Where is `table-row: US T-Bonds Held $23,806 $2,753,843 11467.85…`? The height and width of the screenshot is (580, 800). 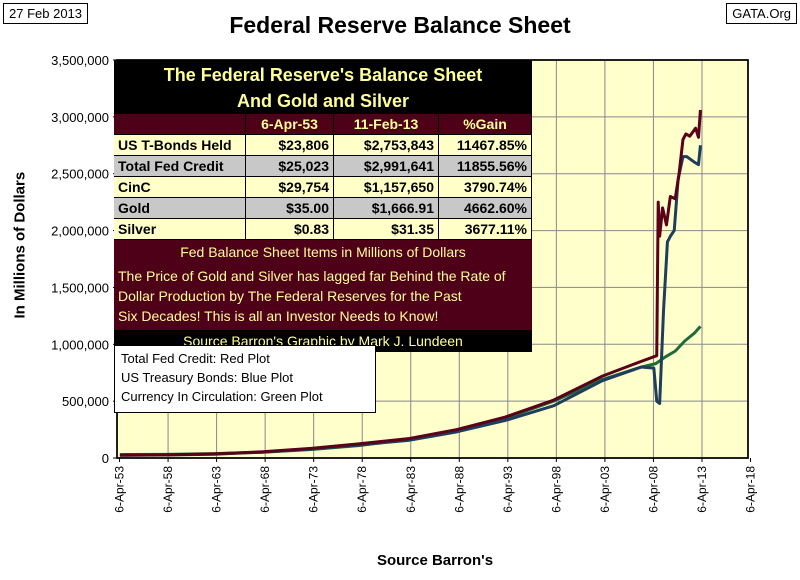 table-row: US T-Bonds Held $23,806 $2,753,843 11467.85… is located at coordinates (323, 145).